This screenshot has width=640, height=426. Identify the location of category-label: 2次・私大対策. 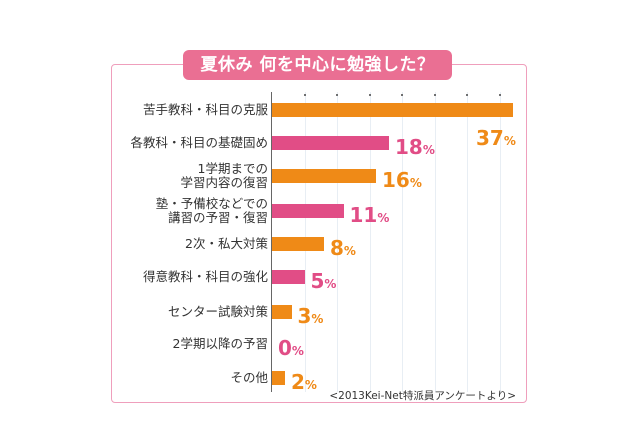
(226, 243).